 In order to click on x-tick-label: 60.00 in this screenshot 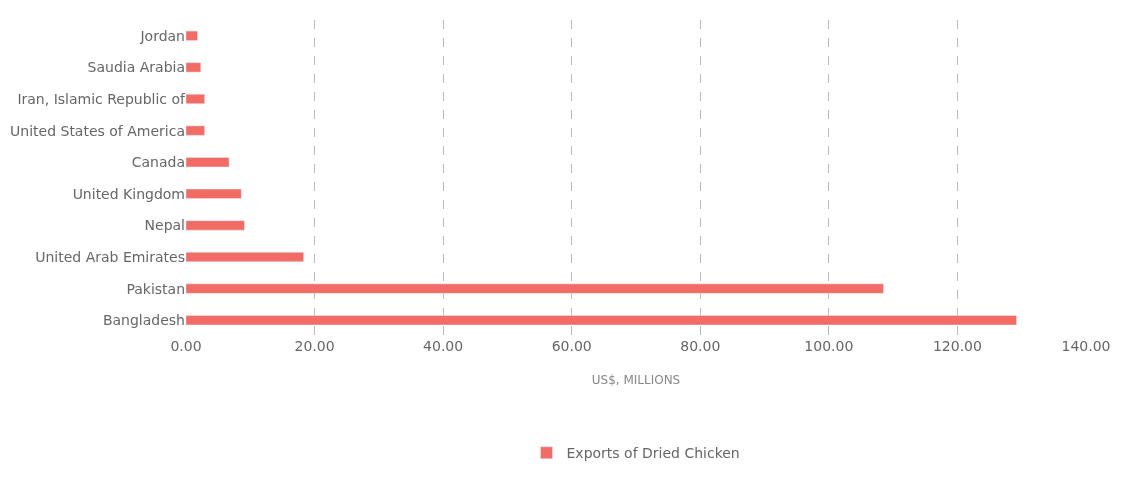, I will do `click(571, 346)`.